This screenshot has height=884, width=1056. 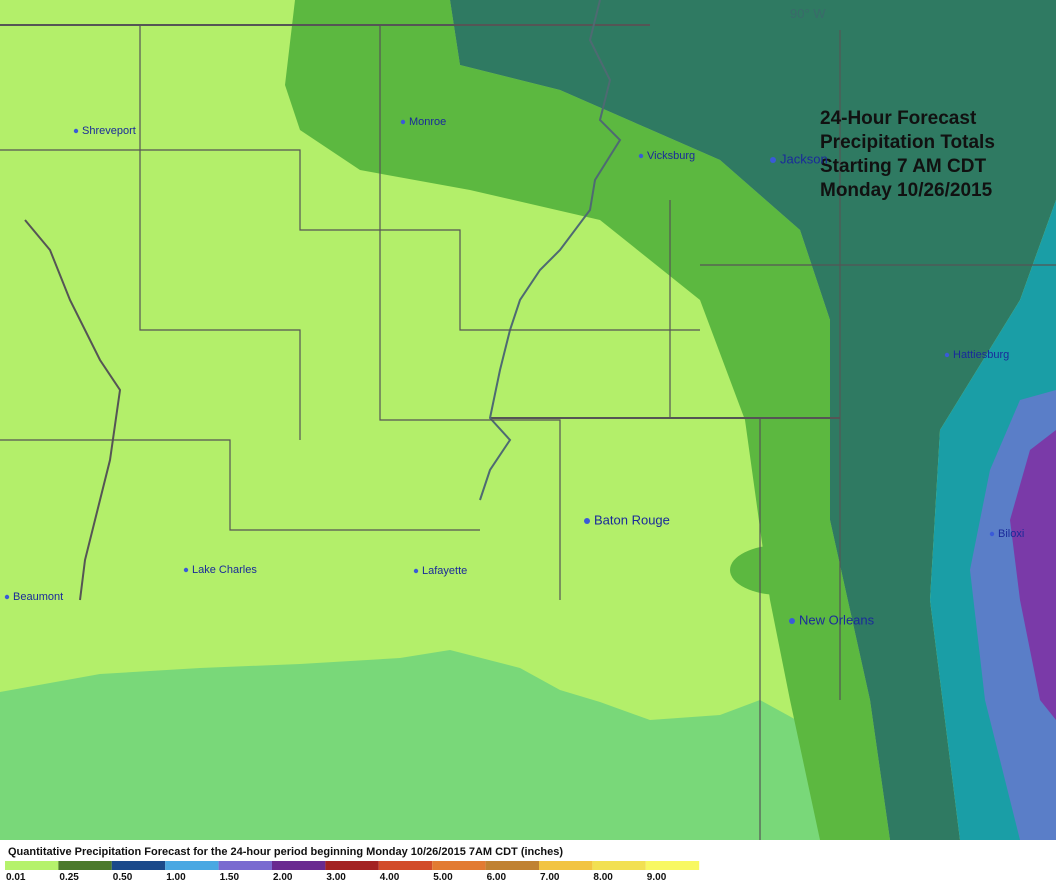 What do you see at coordinates (176, 877) in the screenshot?
I see `legend-label: 1.00` at bounding box center [176, 877].